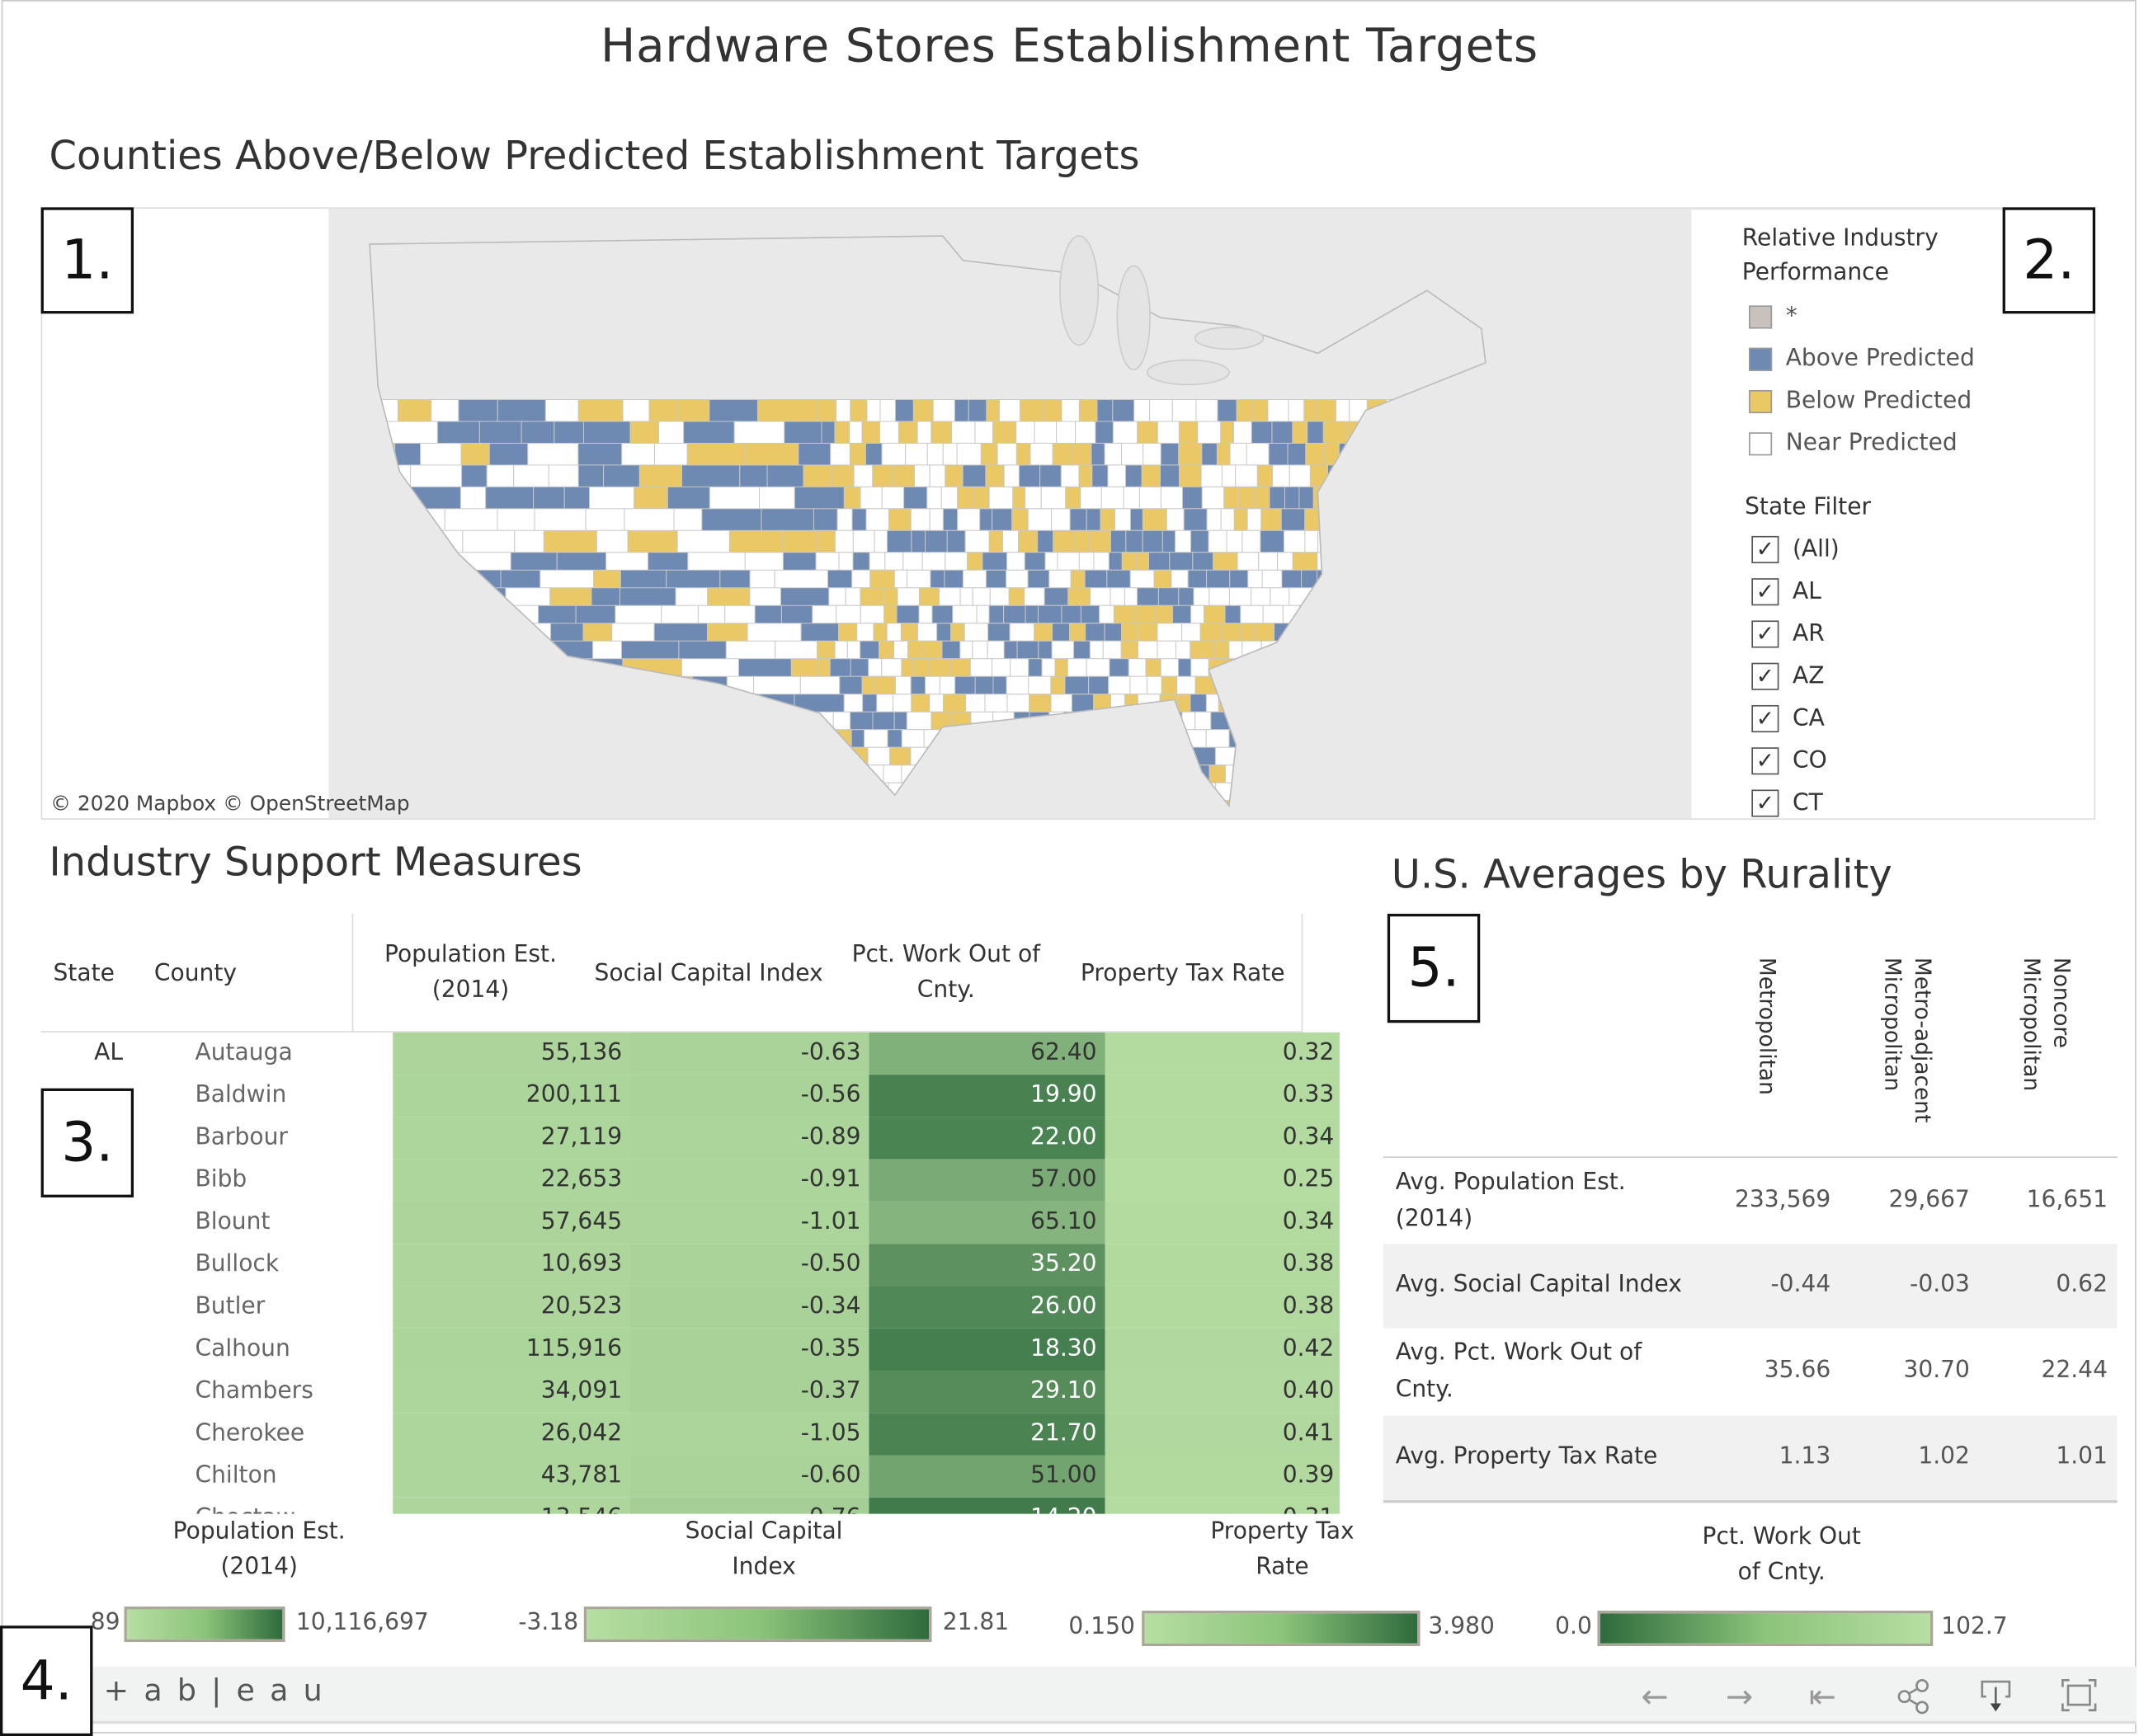  What do you see at coordinates (1914, 1700) in the screenshot?
I see `share-icon` at bounding box center [1914, 1700].